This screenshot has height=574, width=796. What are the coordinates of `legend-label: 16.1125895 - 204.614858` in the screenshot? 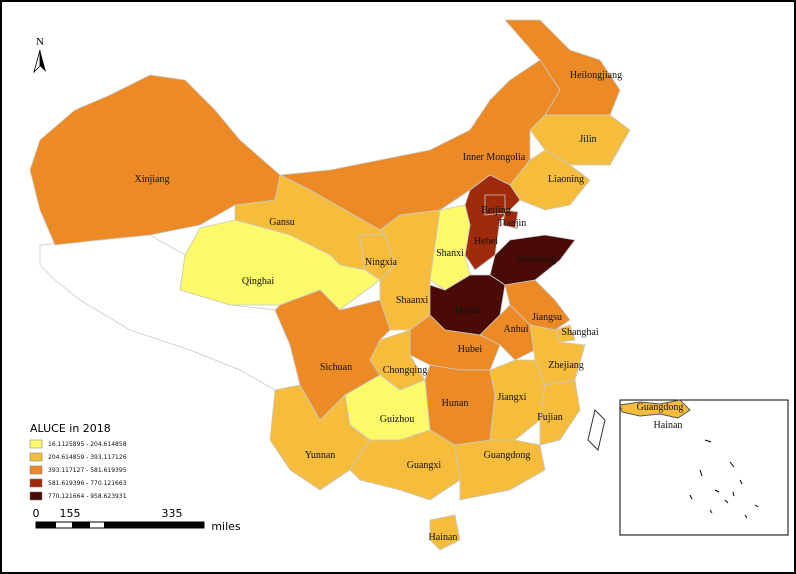 It's located at (87, 444).